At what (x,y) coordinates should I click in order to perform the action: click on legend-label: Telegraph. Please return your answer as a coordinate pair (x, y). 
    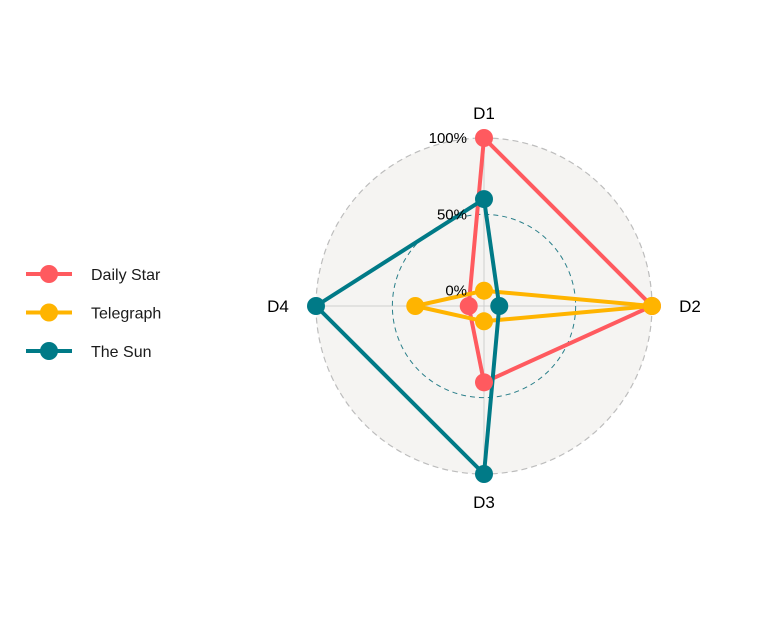
    Looking at the image, I should click on (126, 314).